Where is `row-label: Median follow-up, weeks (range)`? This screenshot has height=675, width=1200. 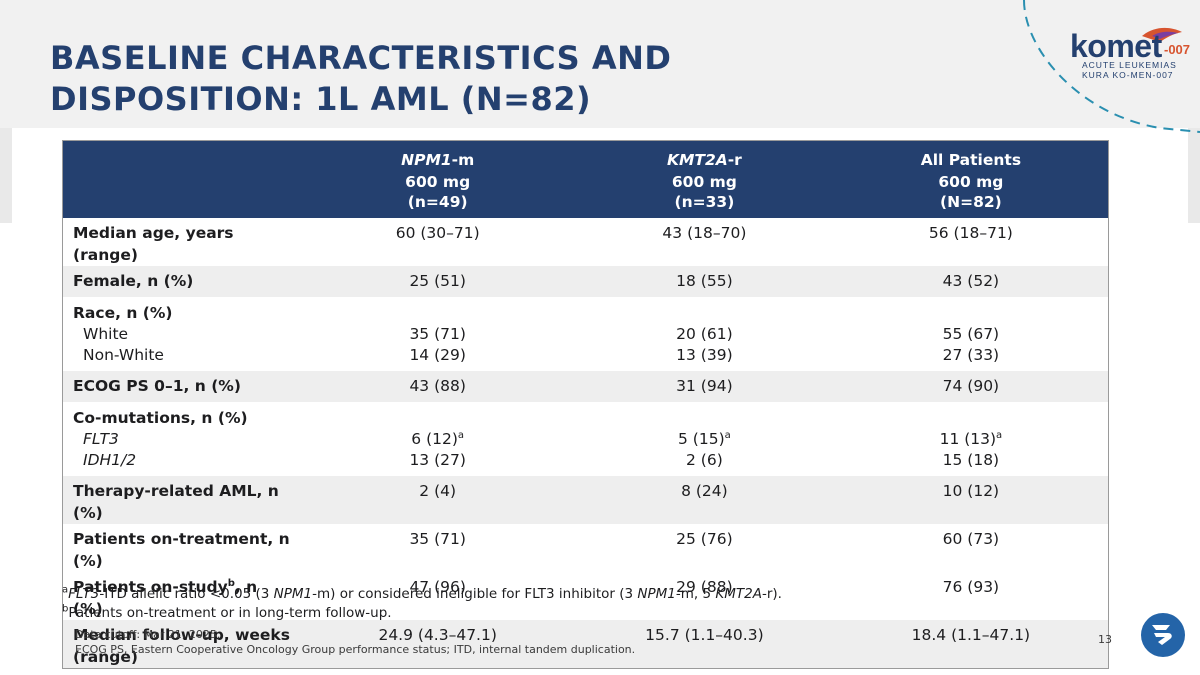
row-label: Median follow-up, weeks (range) is located at coordinates (181, 644).